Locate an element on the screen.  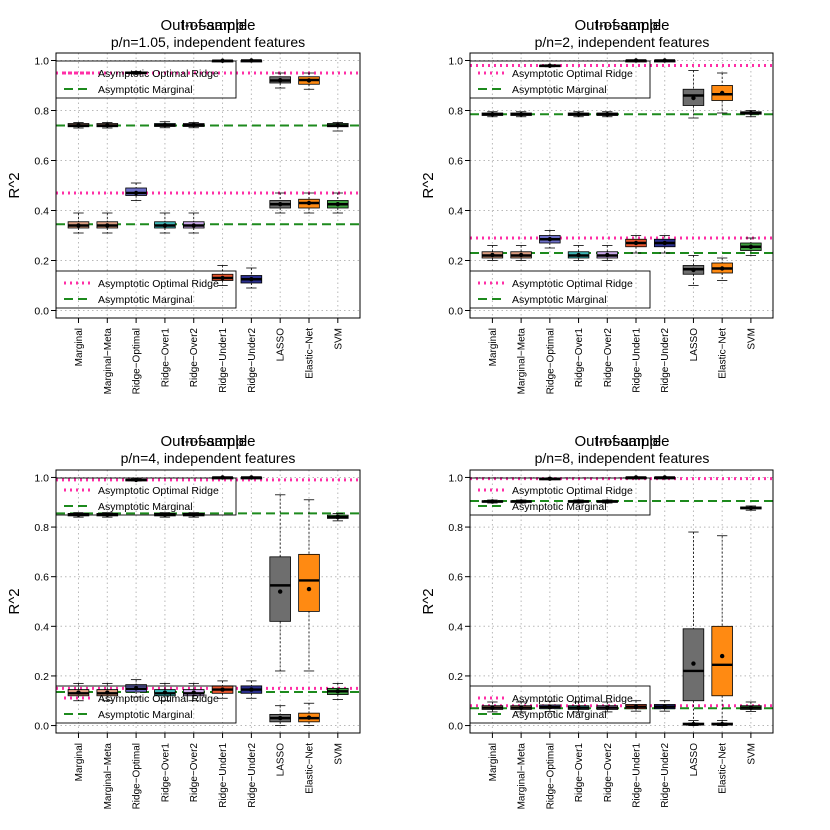
x-tick-label: Ridge−Optimal is located at coordinates (137, 361).